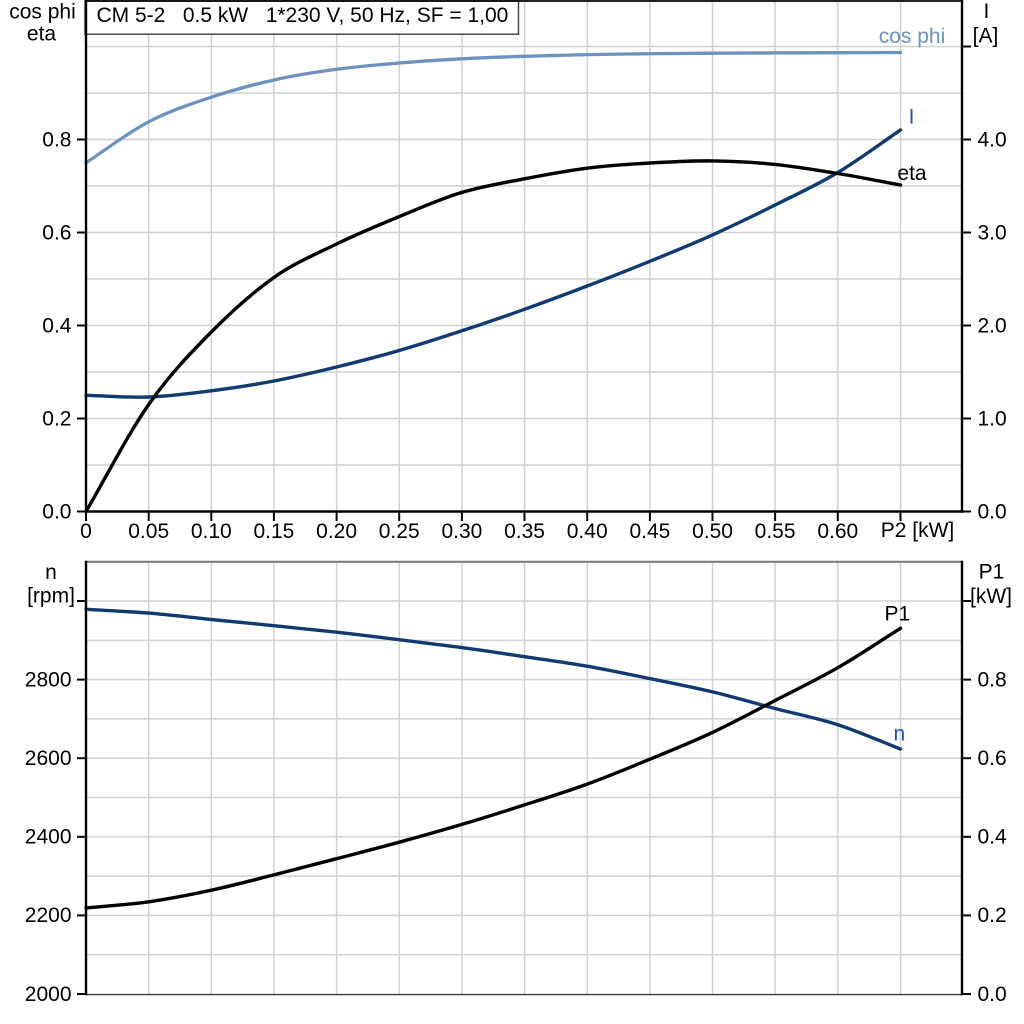 The width and height of the screenshot is (1024, 1024). I want to click on svg-text: 0.55, so click(775, 531).